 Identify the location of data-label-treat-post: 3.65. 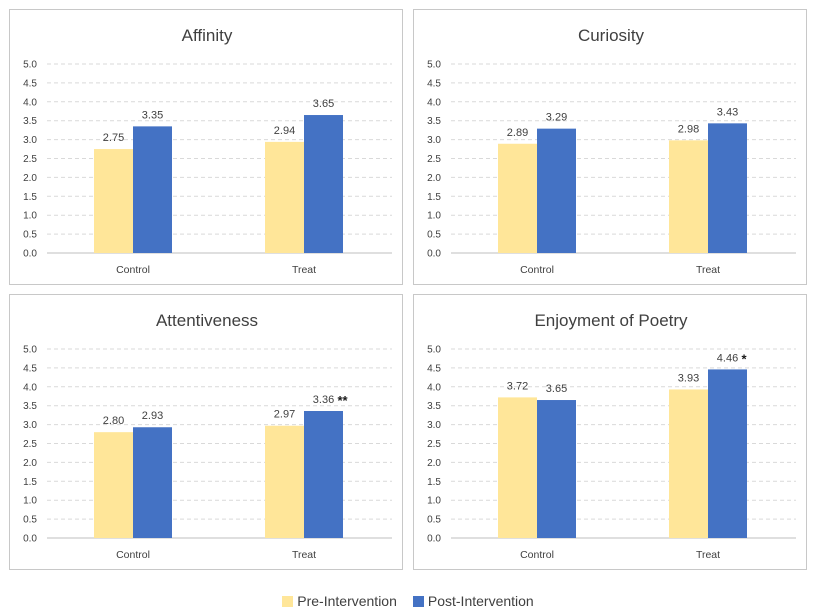
(323, 104).